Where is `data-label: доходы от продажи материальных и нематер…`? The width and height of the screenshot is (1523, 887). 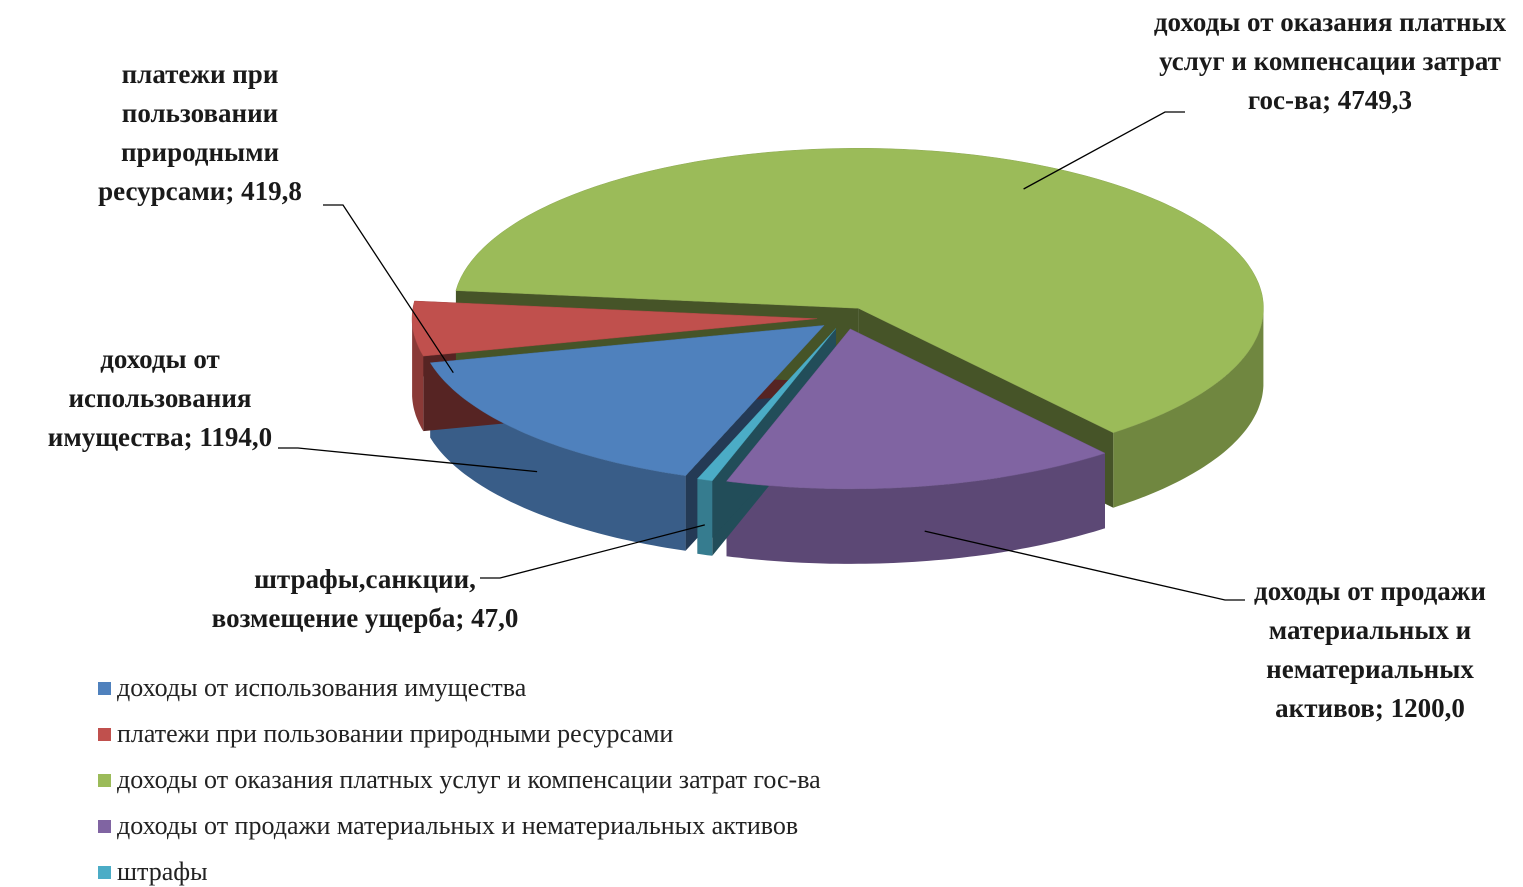 data-label: доходы от продажи материальных и нематер… is located at coordinates (1370, 649).